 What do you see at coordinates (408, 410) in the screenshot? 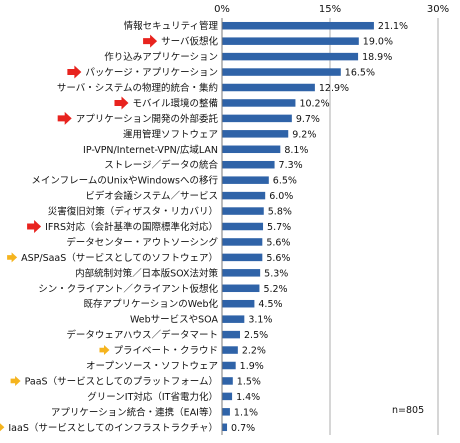
I see `sample-size-note: n=805` at bounding box center [408, 410].